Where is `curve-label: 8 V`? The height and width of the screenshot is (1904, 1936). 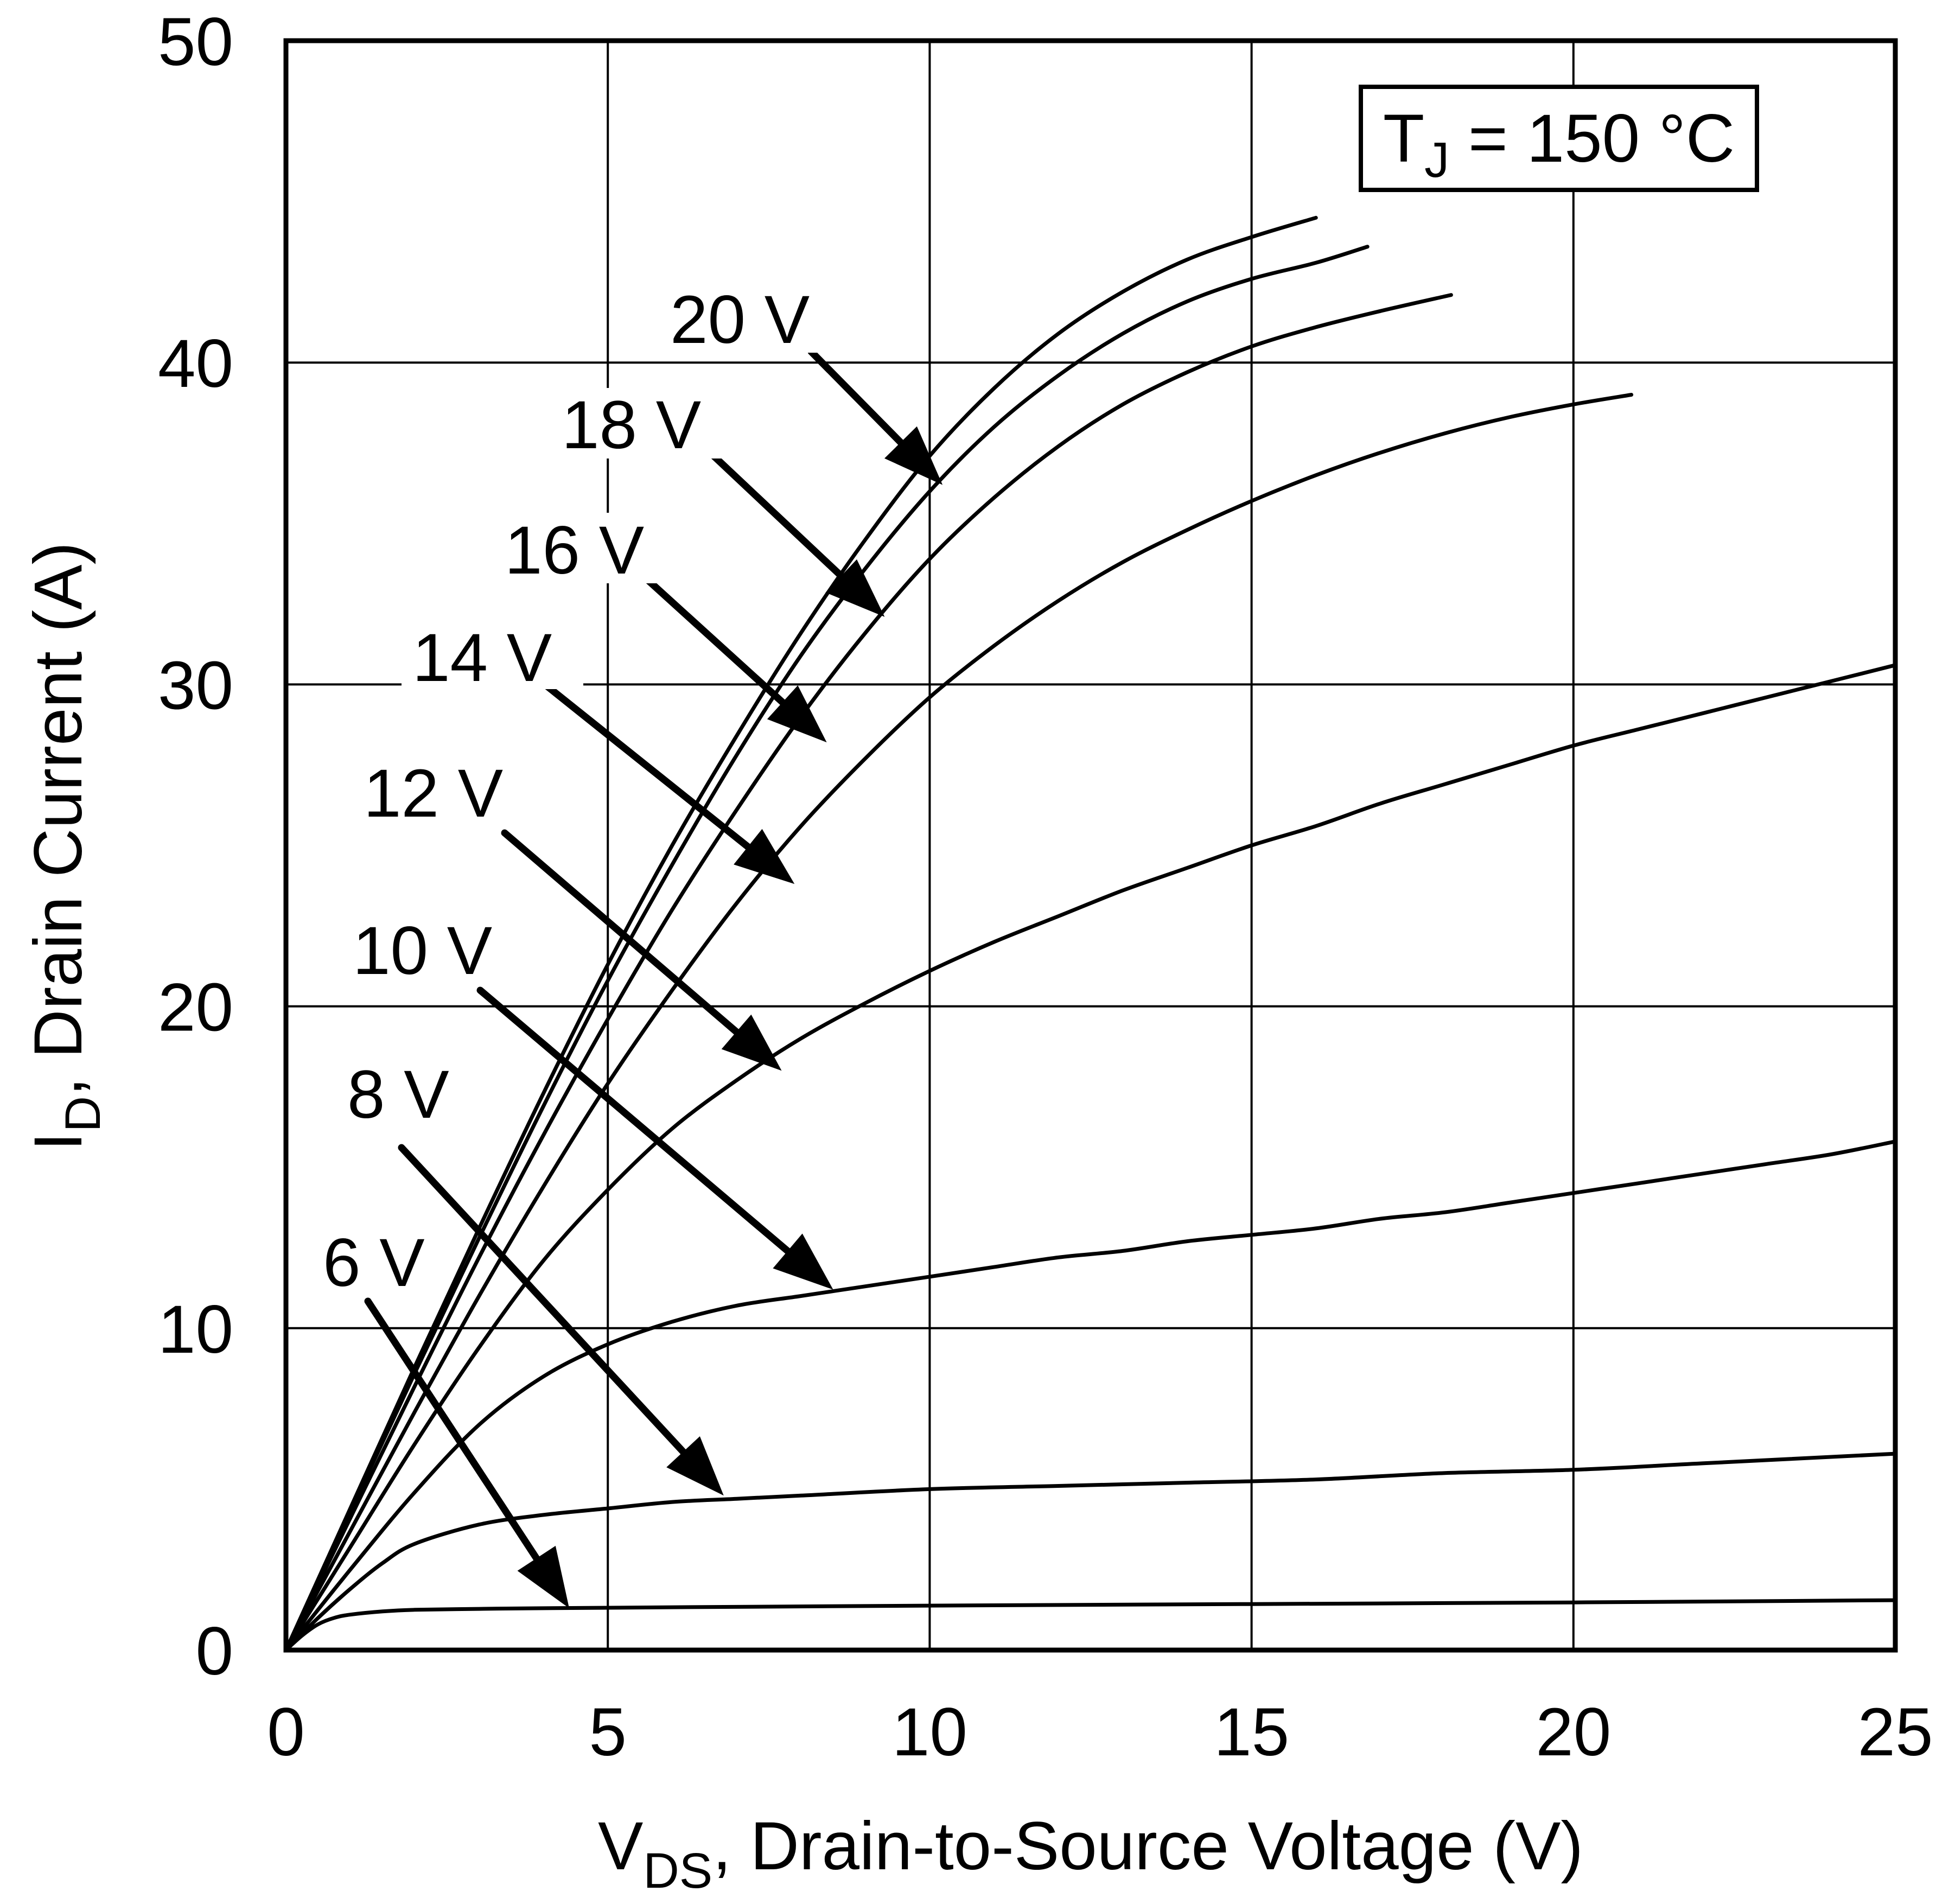 curve-label: 8 V is located at coordinates (398, 1094).